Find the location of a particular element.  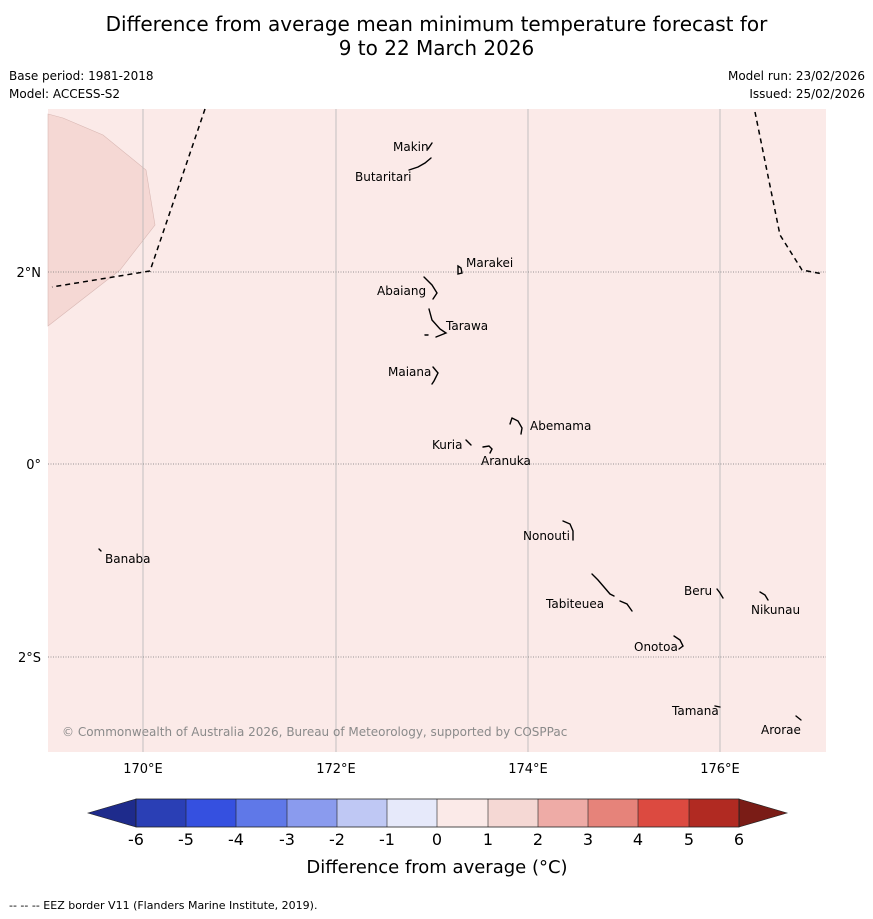

lon-label-174: 174°E is located at coordinates (528, 769).